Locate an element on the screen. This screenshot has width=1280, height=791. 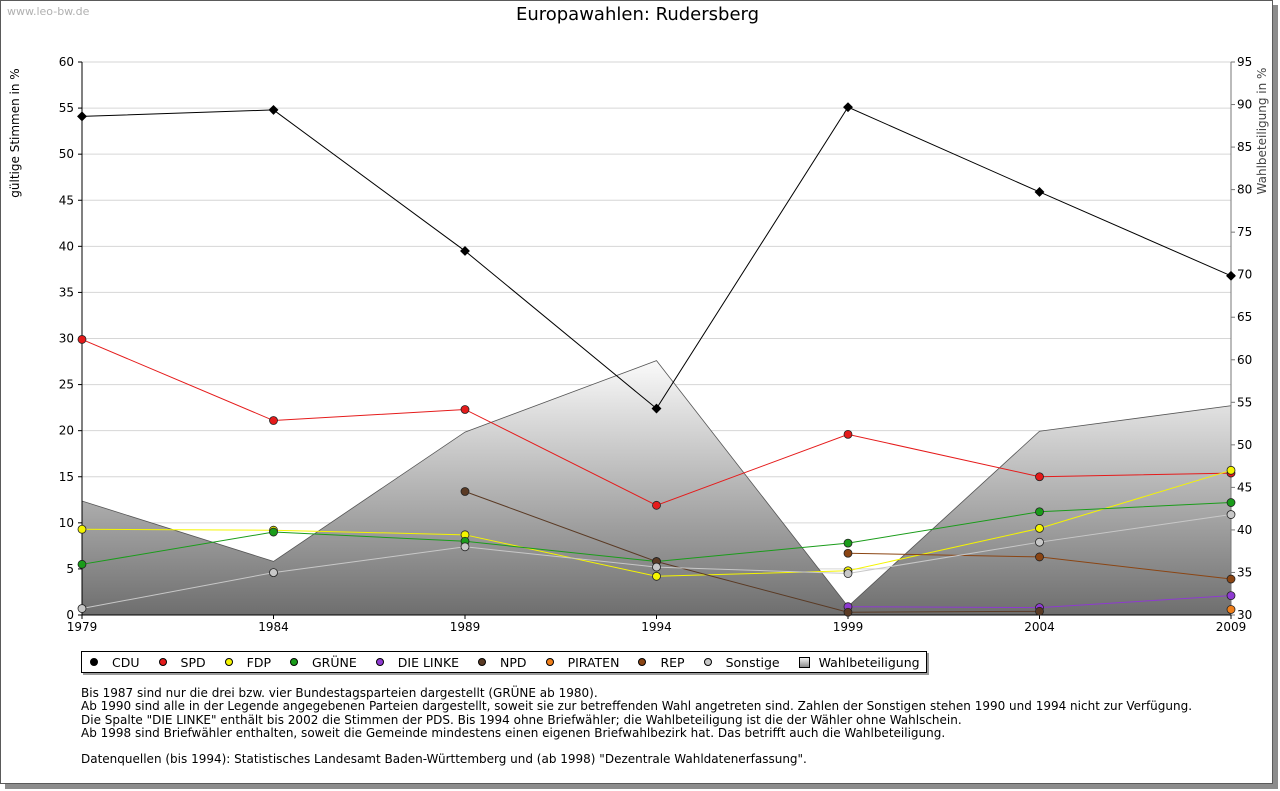
y-tick-label: 30 is located at coordinates (66, 339).